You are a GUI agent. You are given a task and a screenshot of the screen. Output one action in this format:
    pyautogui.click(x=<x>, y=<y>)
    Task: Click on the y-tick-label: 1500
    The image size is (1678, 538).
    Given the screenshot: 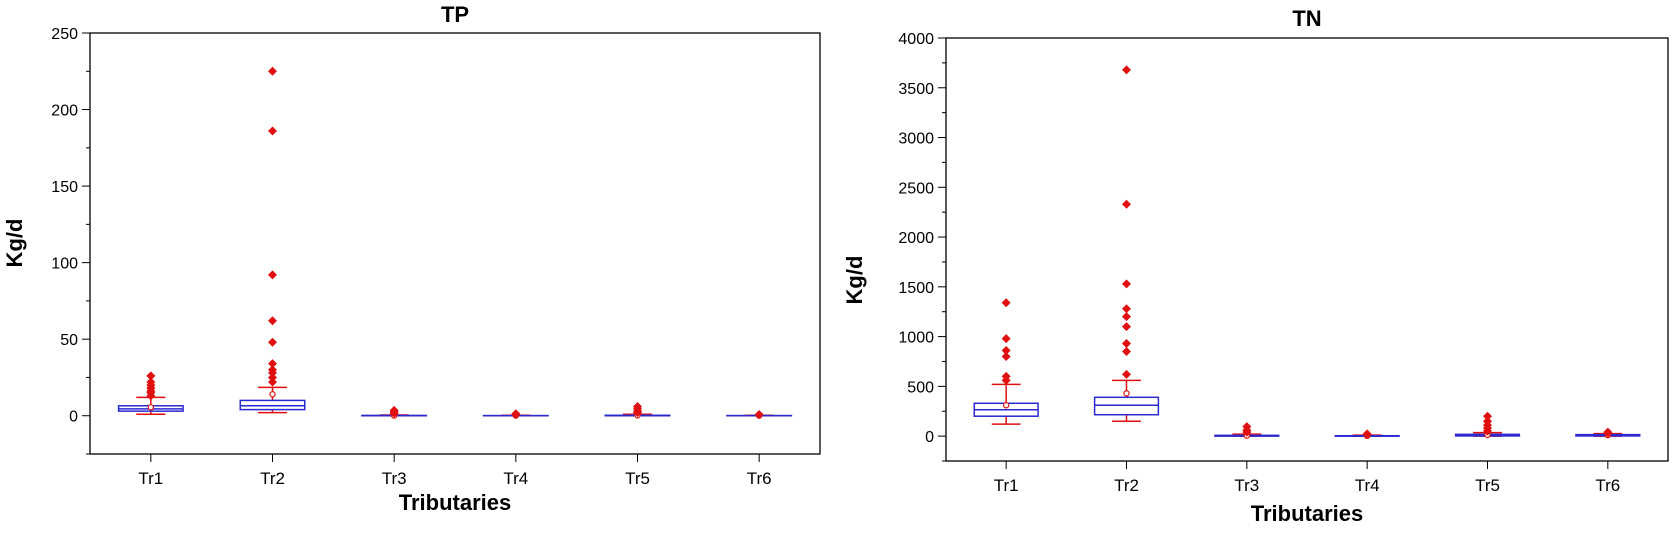 What is the action you would take?
    pyautogui.click(x=916, y=288)
    